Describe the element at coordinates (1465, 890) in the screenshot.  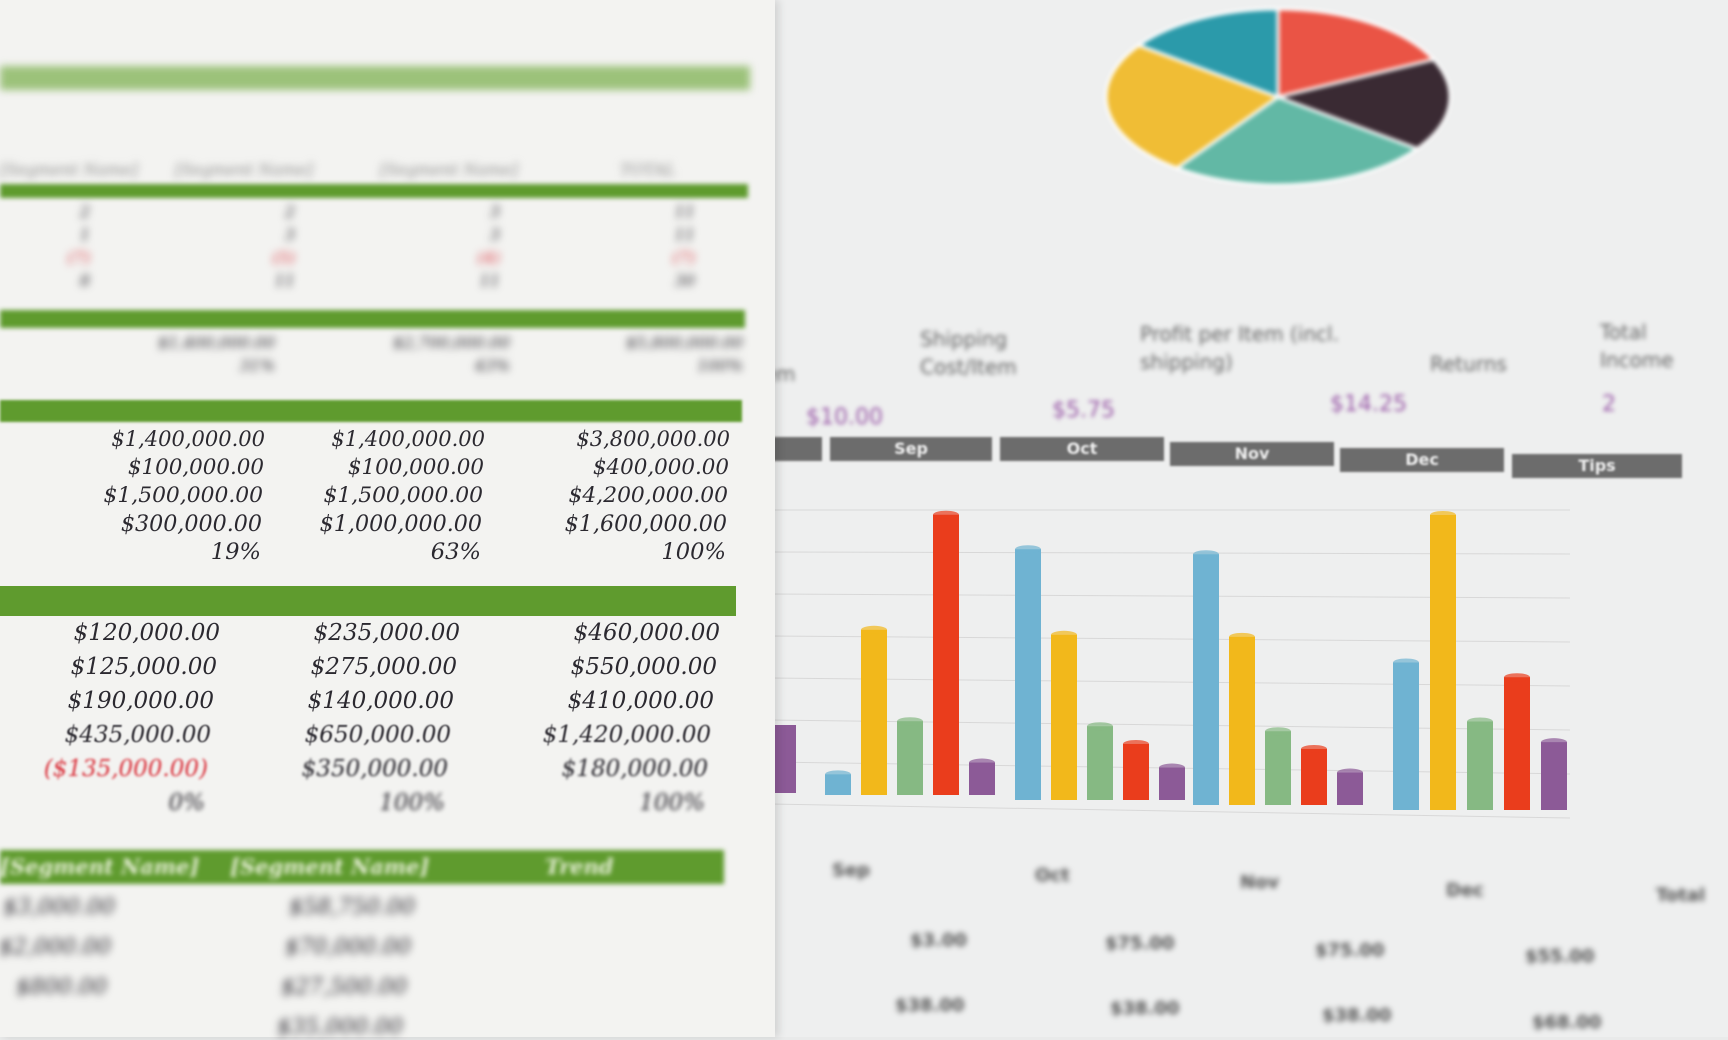
I see `bottom-header-dec: Dec` at that location.